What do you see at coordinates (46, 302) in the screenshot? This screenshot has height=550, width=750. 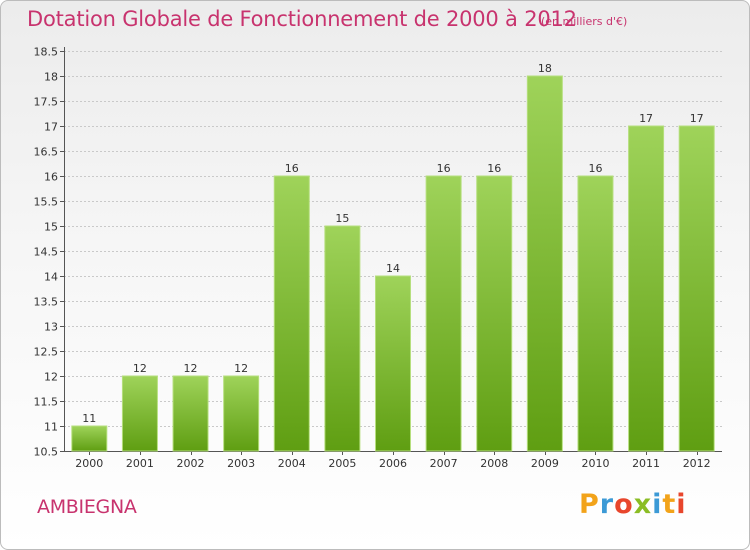 I see `y-tick-label: 13.5` at bounding box center [46, 302].